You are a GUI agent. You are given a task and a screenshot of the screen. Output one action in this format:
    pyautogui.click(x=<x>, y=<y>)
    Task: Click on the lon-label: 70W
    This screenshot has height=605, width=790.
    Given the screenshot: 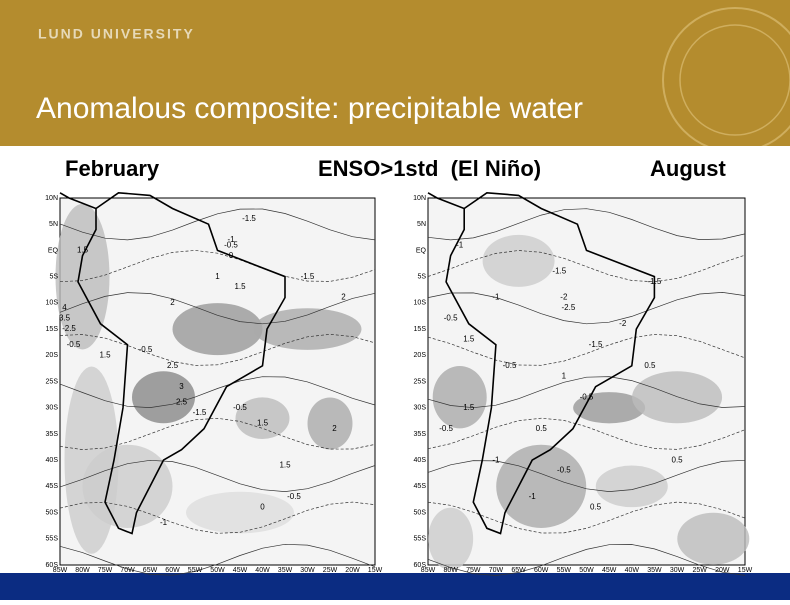 What is the action you would take?
    pyautogui.click(x=496, y=570)
    